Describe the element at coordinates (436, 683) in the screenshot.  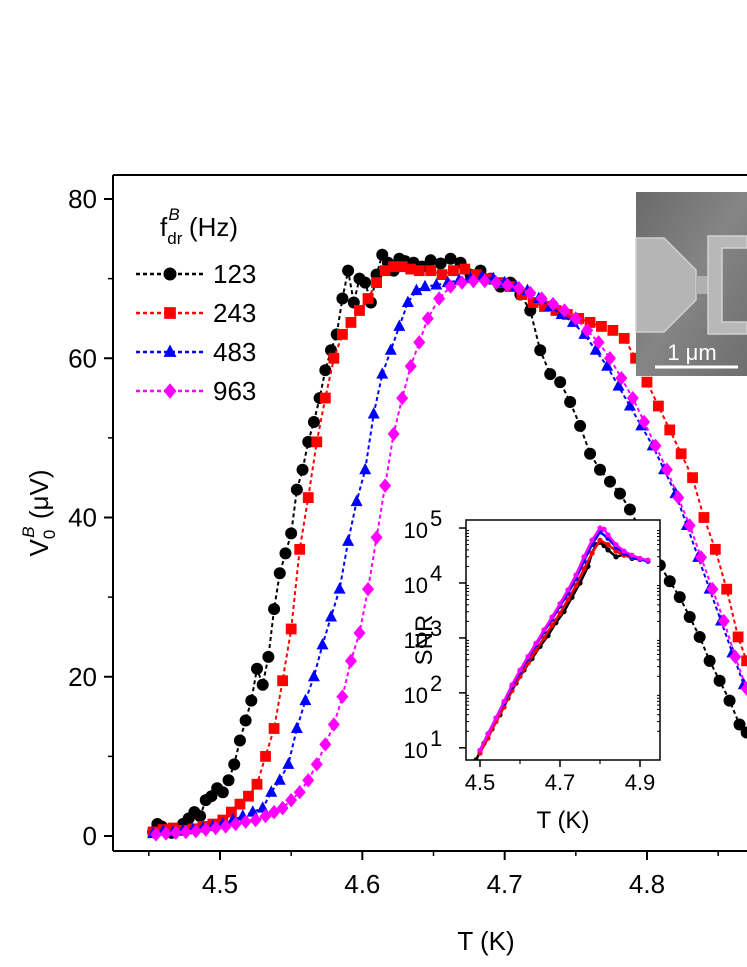
I see `inset-y-tick-exponent: 2` at that location.